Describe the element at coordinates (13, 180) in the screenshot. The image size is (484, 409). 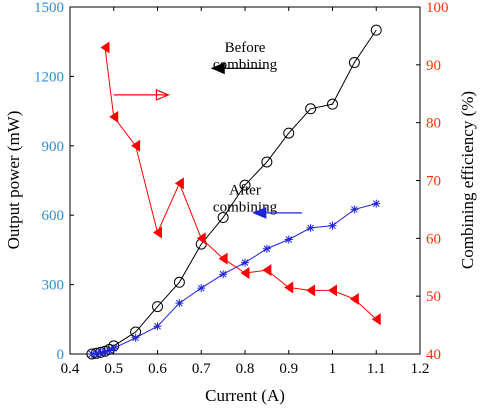
I see `y-left-axis-label: Output power (mW)` at that location.